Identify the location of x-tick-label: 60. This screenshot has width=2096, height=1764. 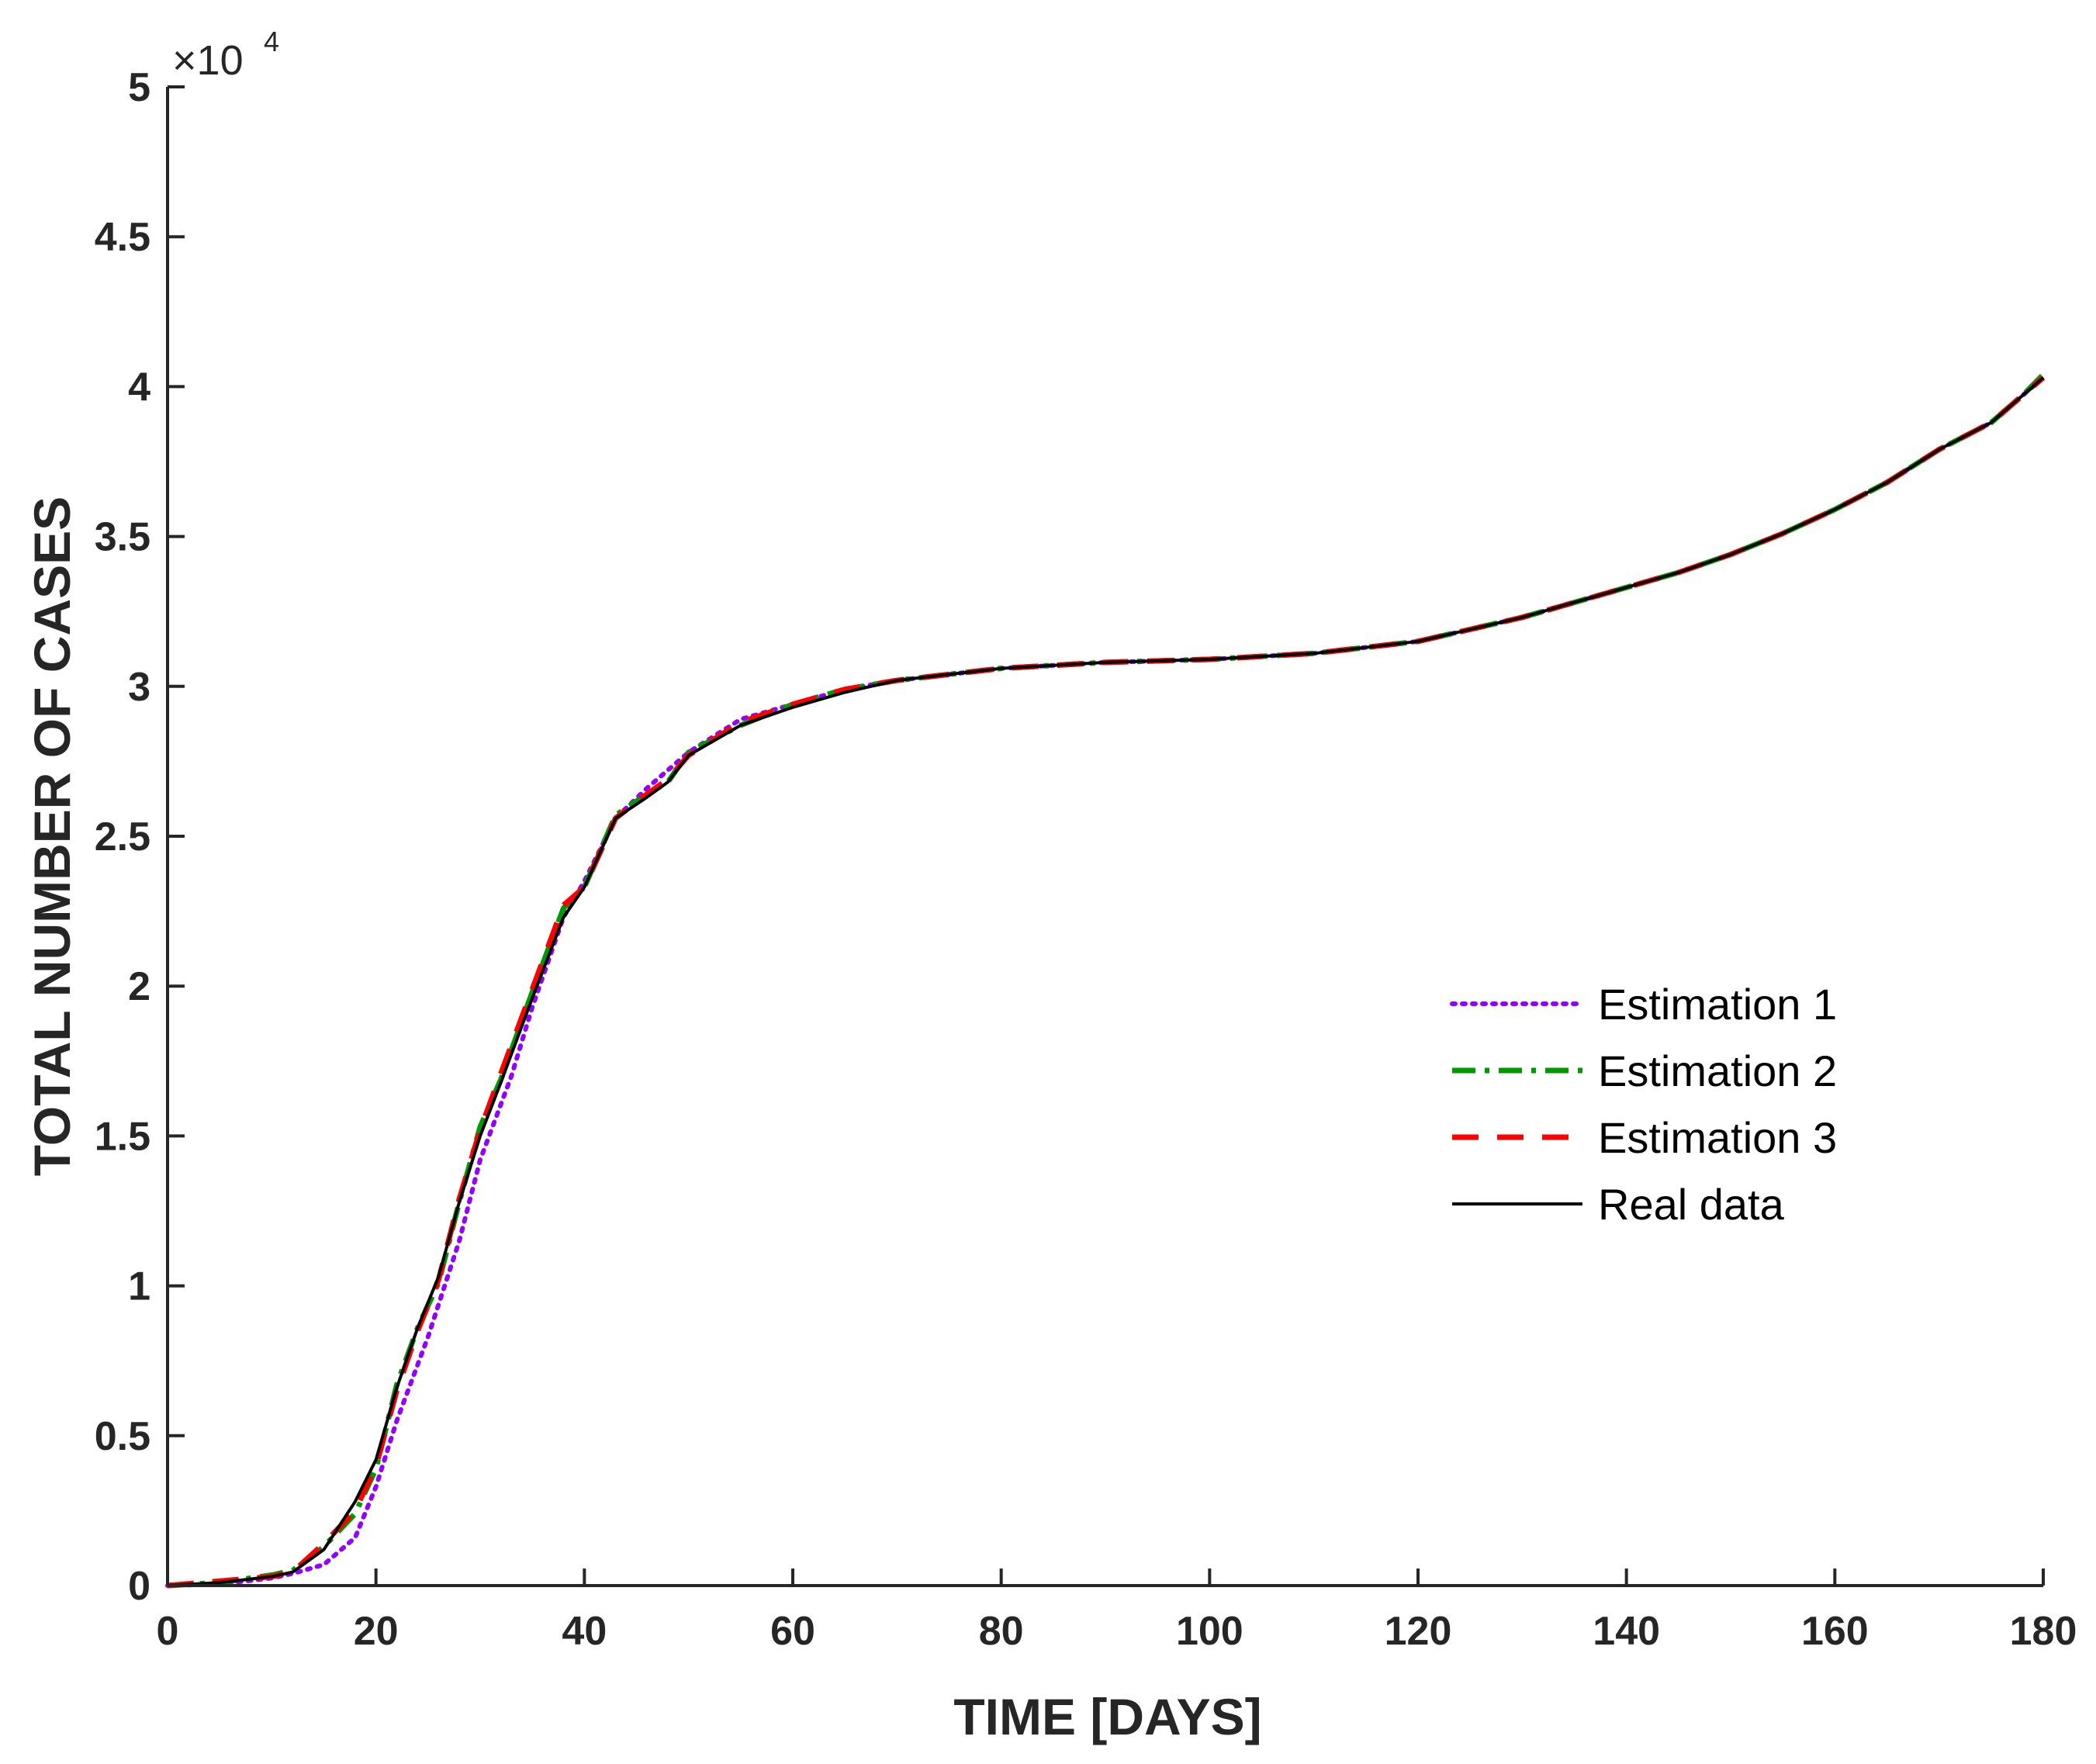
(793, 1631).